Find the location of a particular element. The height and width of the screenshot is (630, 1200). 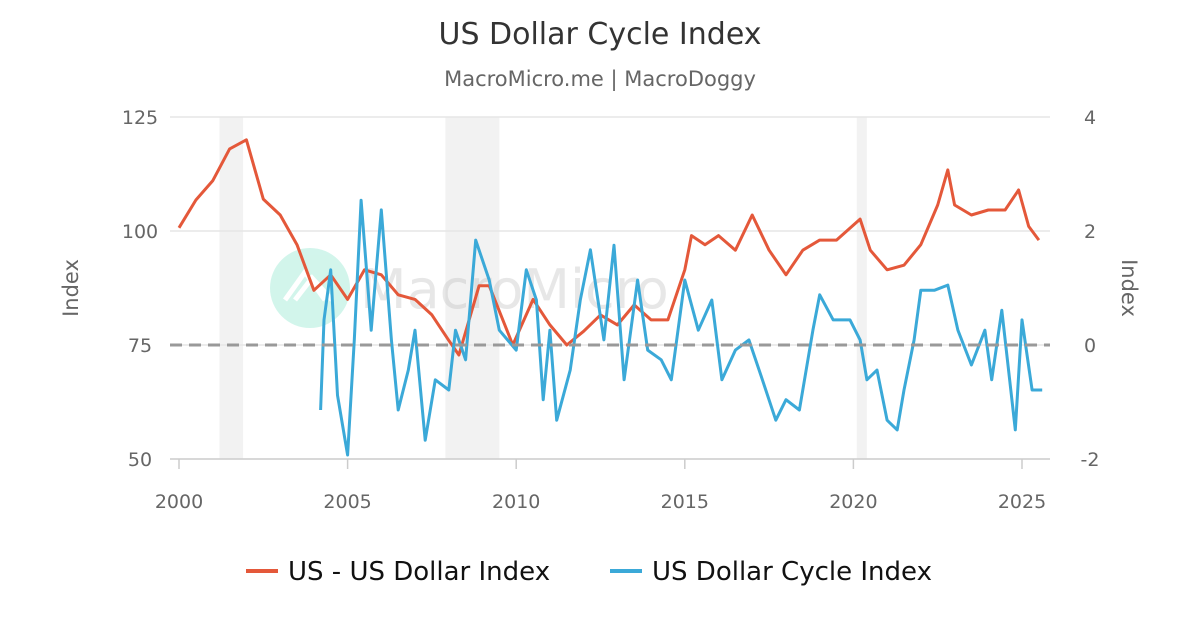

chart-subtitle: MacroMicro.me | MacroDoggy is located at coordinates (600, 79).